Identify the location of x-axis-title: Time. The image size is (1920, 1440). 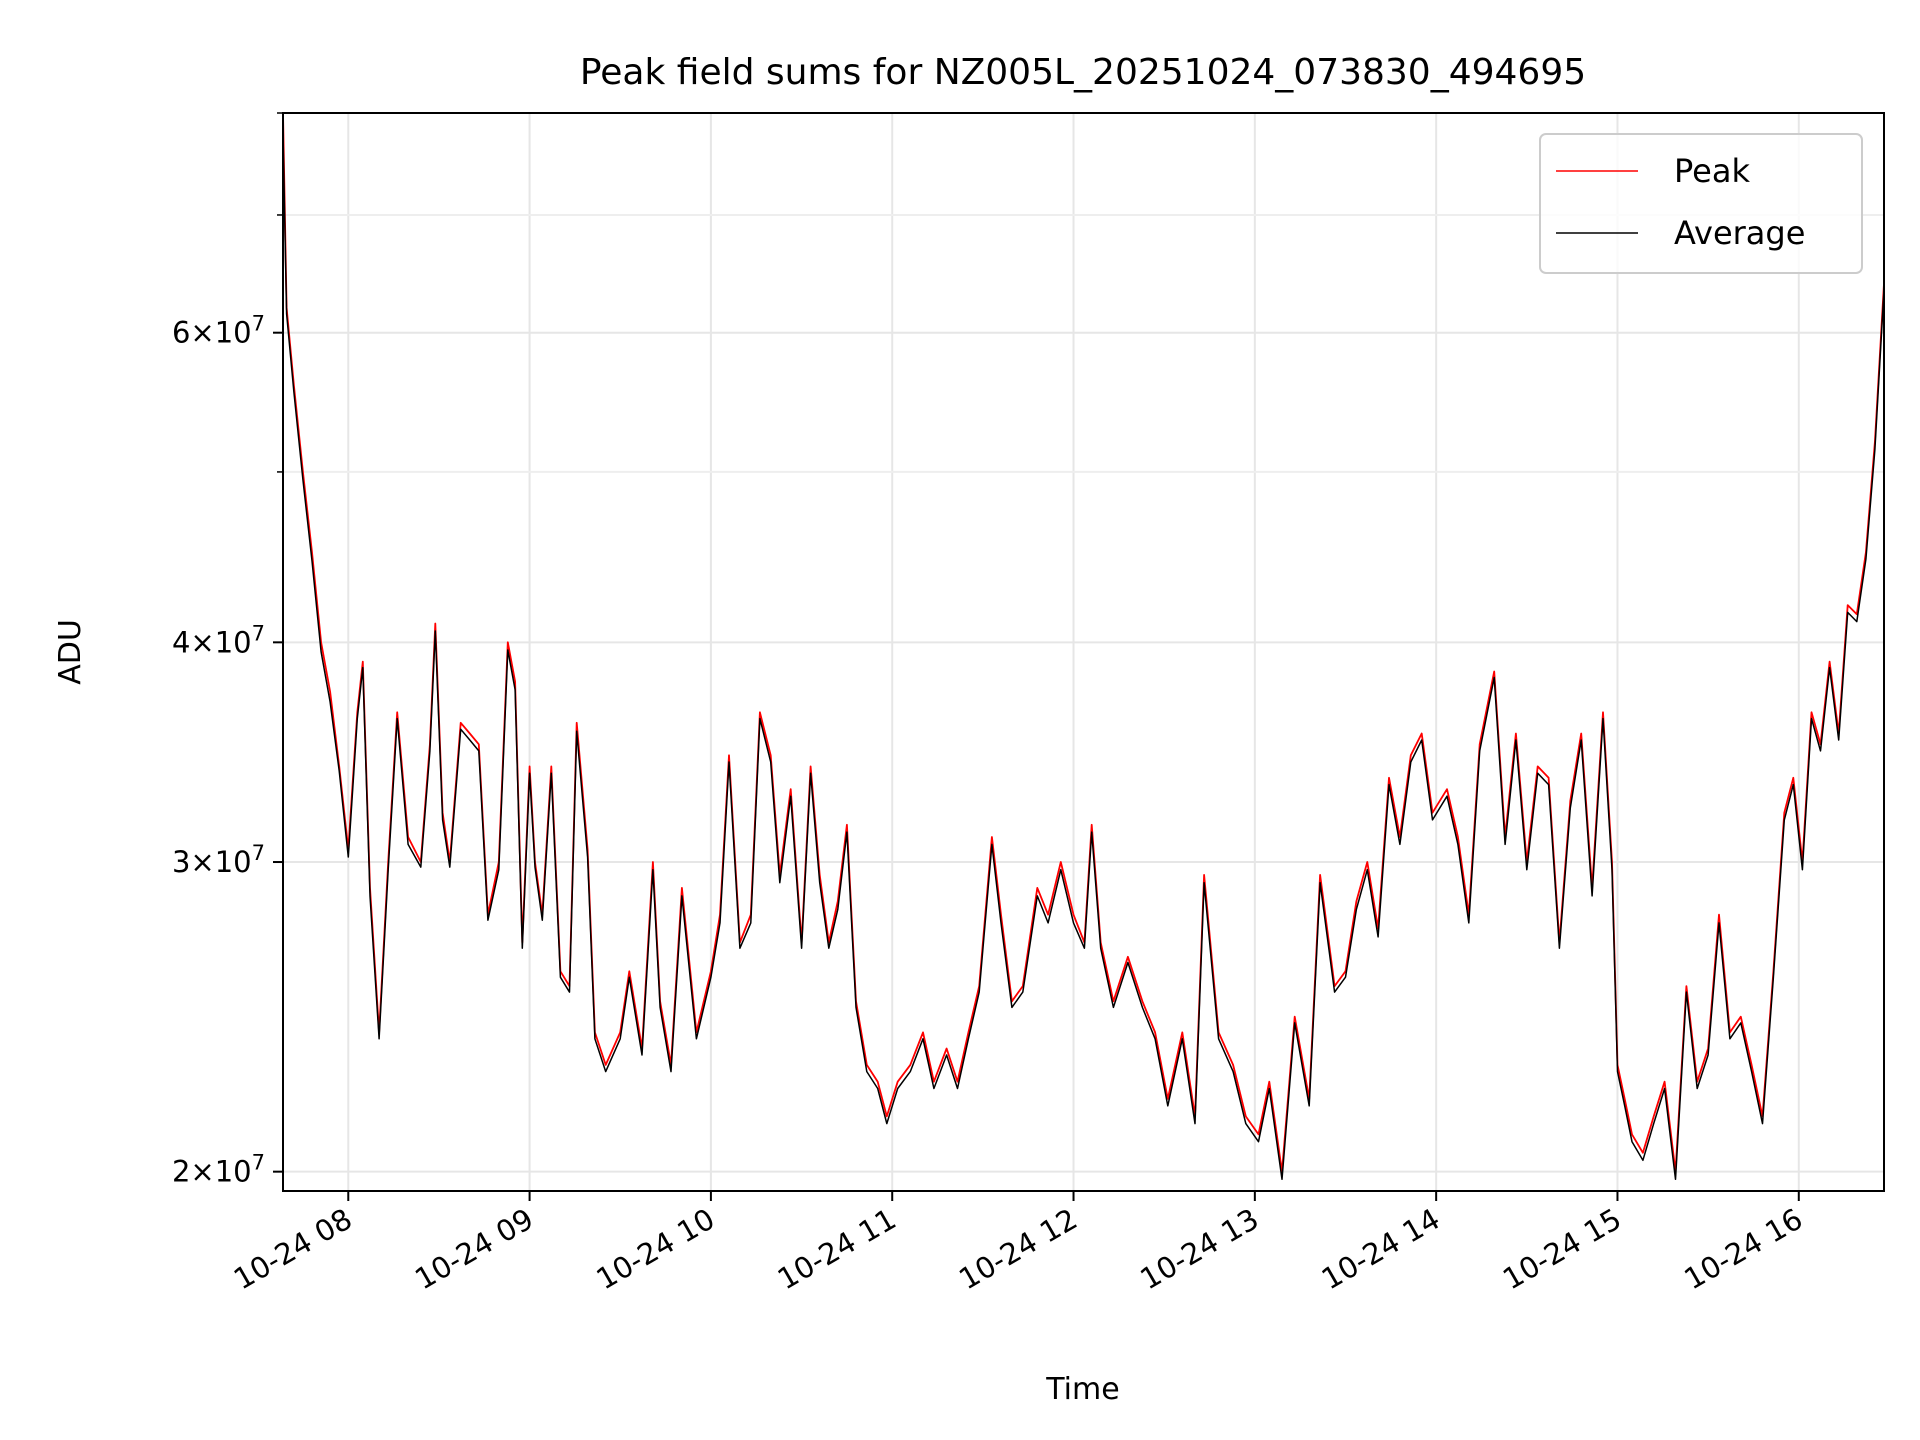
(1082, 1389).